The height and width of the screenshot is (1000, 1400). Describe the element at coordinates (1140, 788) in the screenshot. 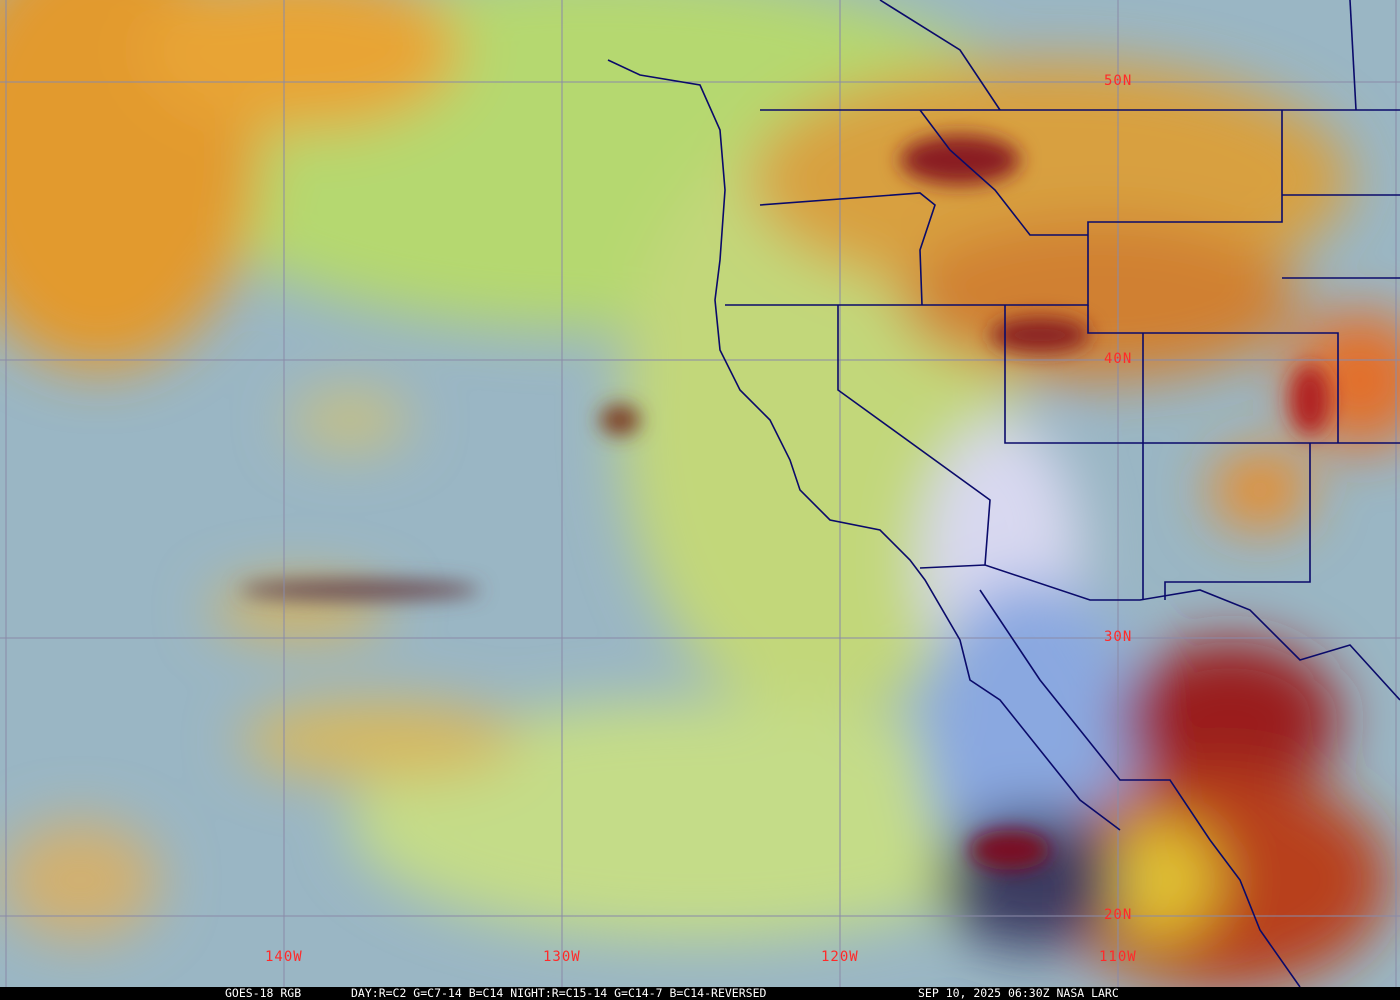

I see `gulf-of-california` at that location.